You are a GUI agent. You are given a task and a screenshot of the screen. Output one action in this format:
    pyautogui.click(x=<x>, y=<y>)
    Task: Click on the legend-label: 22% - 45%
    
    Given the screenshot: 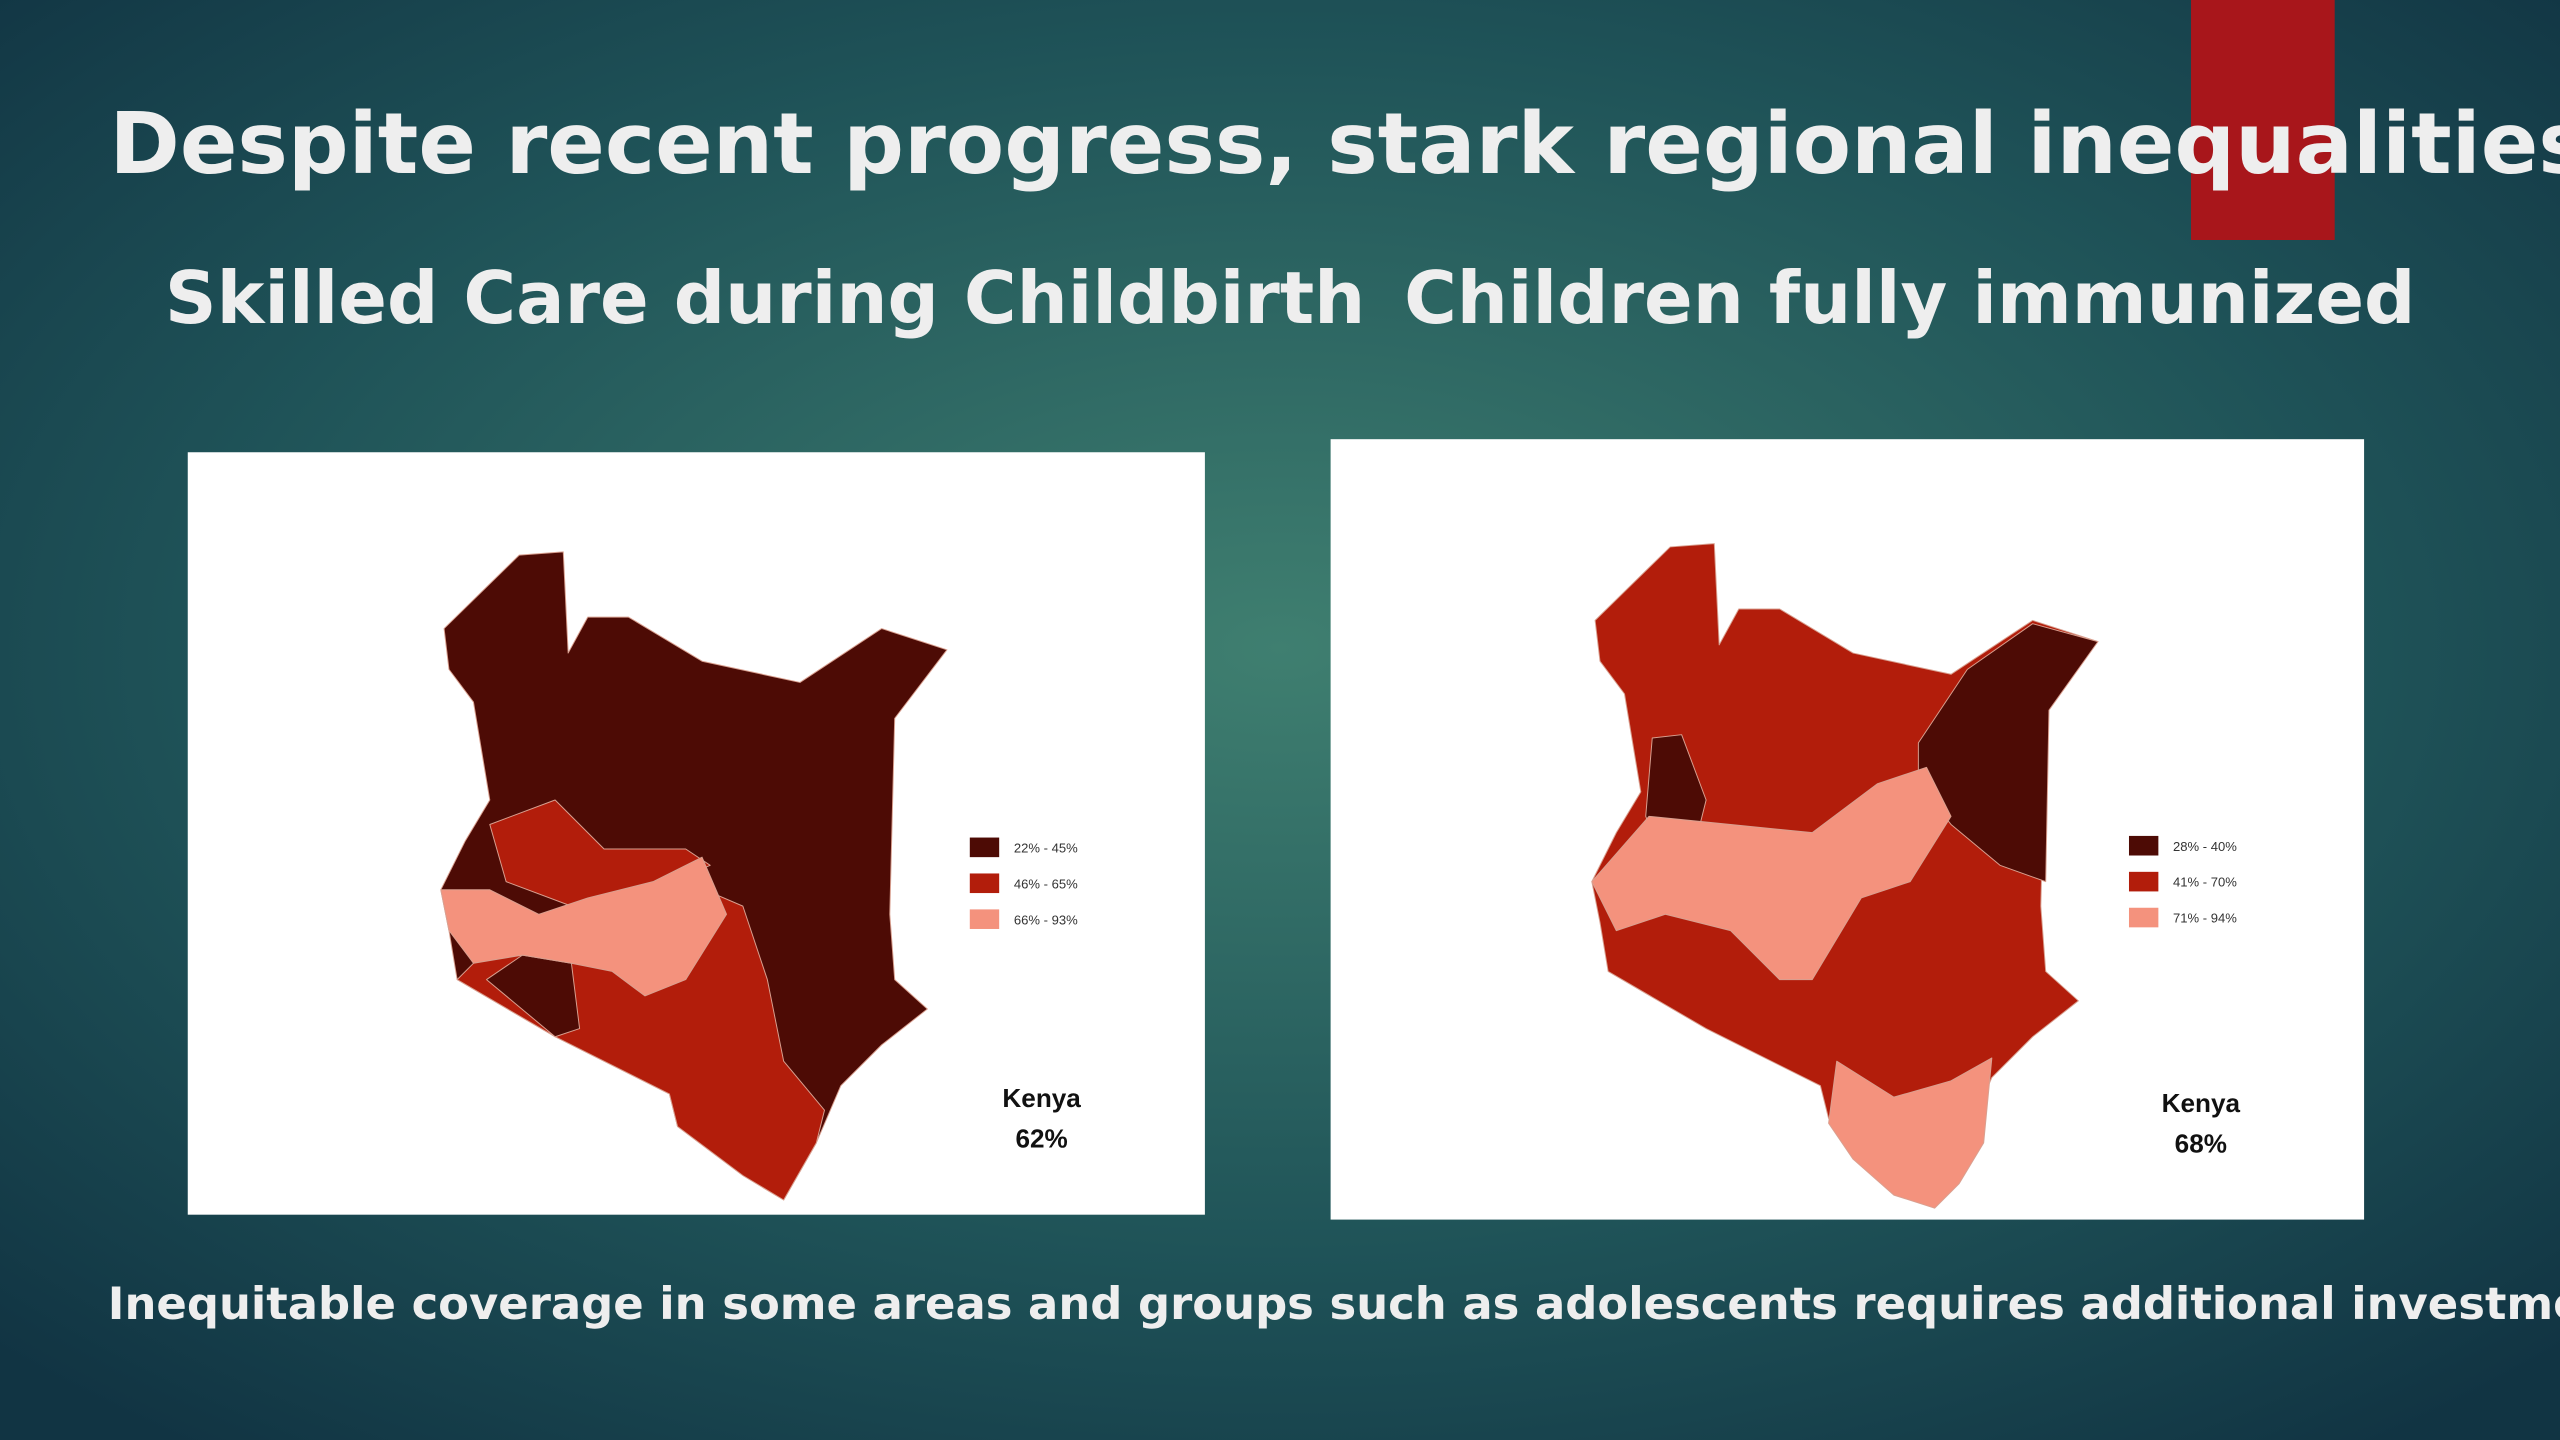 What is the action you would take?
    pyautogui.click(x=1046, y=847)
    